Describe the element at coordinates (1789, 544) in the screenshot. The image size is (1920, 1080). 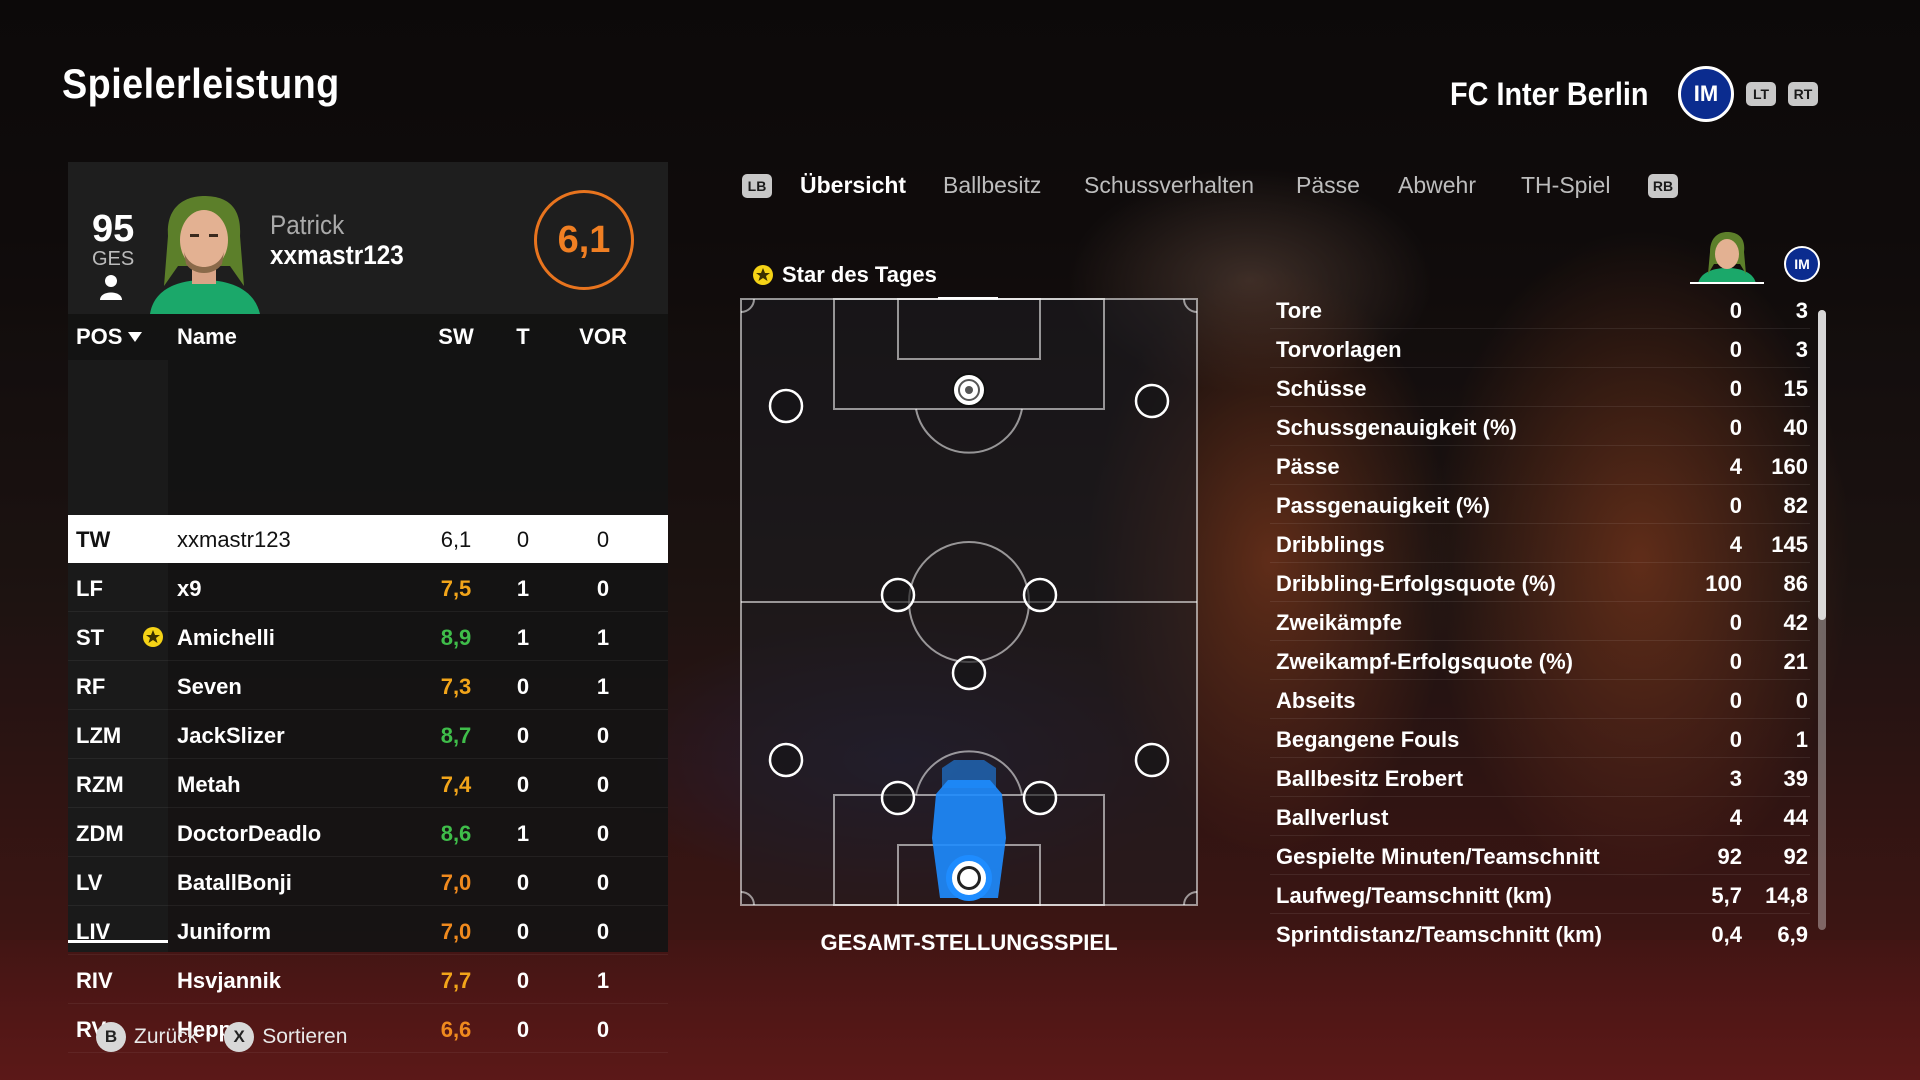
I see `stat-team-value: 145` at that location.